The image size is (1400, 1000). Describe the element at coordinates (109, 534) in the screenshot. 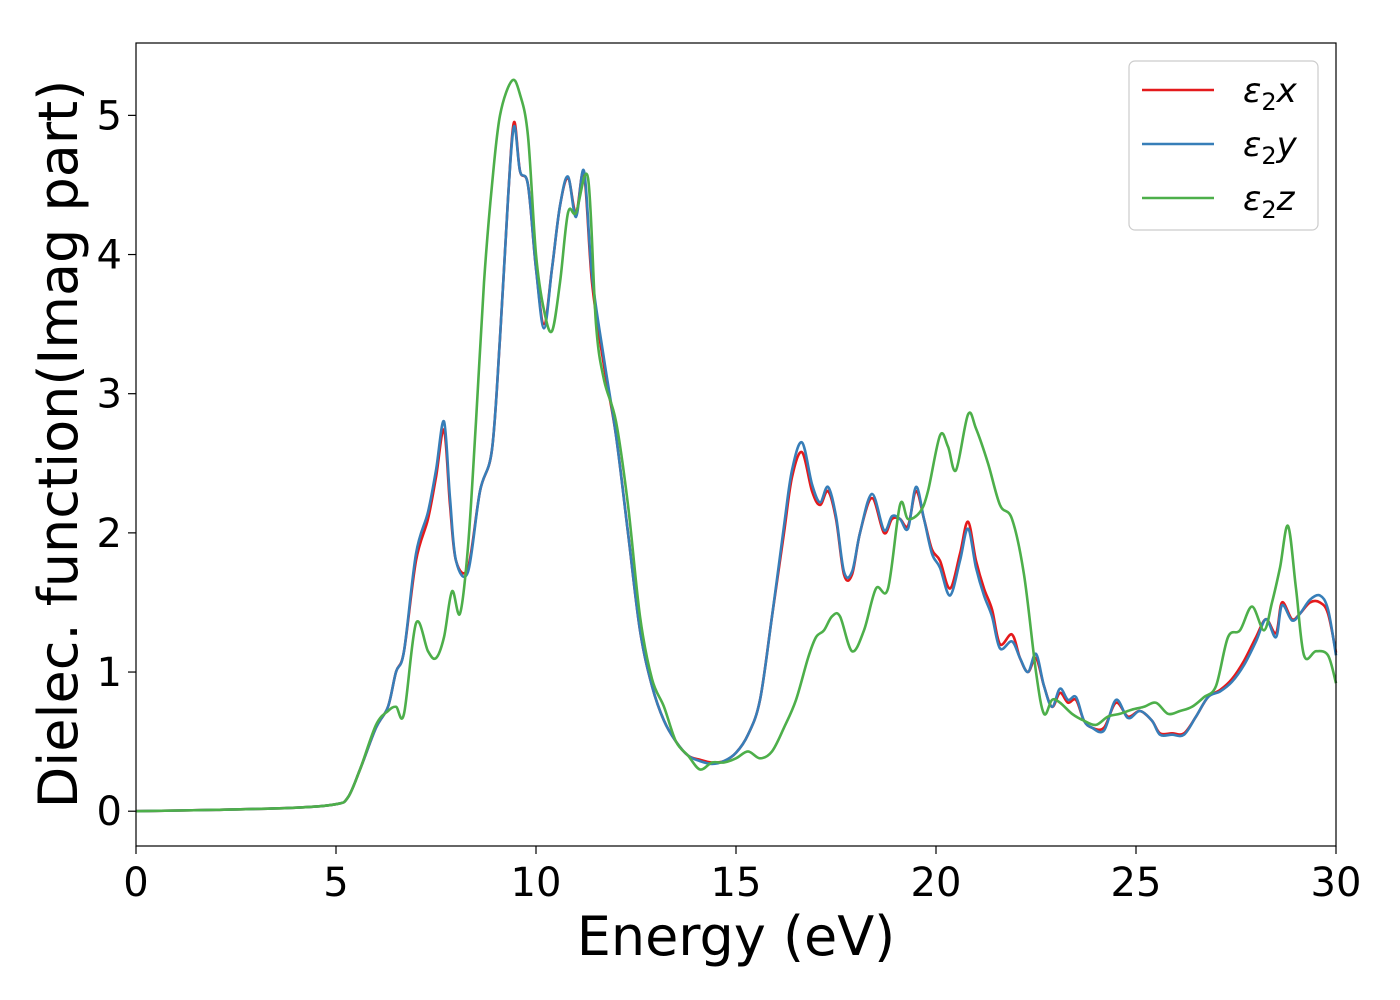

I see `y-tick-label: 2` at that location.